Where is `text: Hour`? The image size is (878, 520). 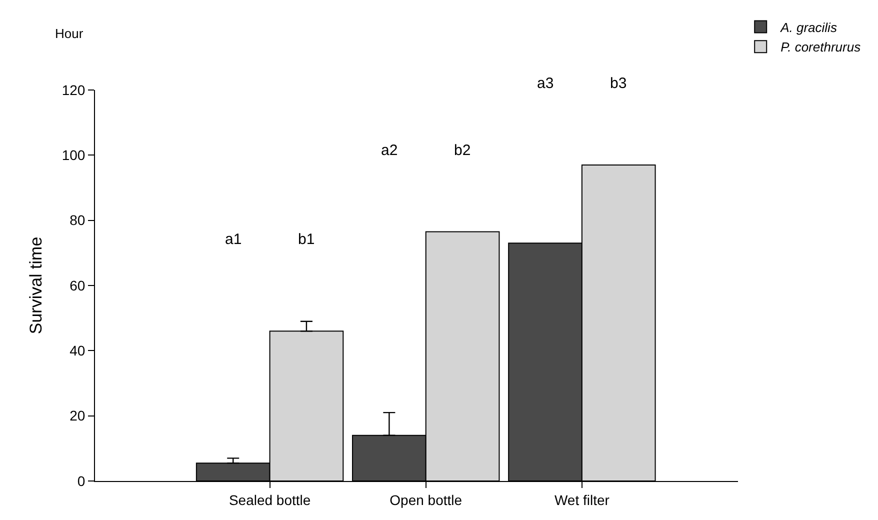
text: Hour is located at coordinates (69, 33).